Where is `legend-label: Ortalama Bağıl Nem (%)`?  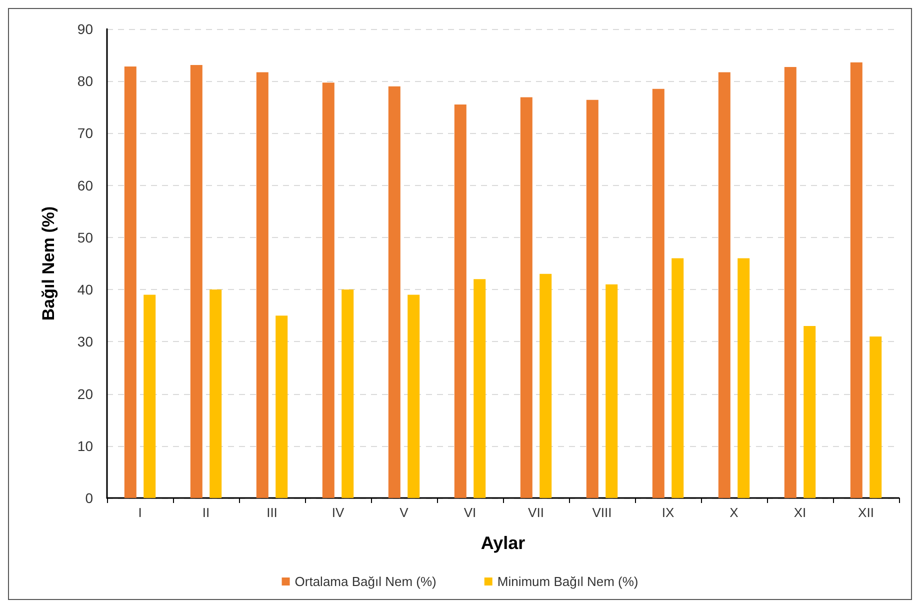 legend-label: Ortalama Bağıl Nem (%) is located at coordinates (365, 581).